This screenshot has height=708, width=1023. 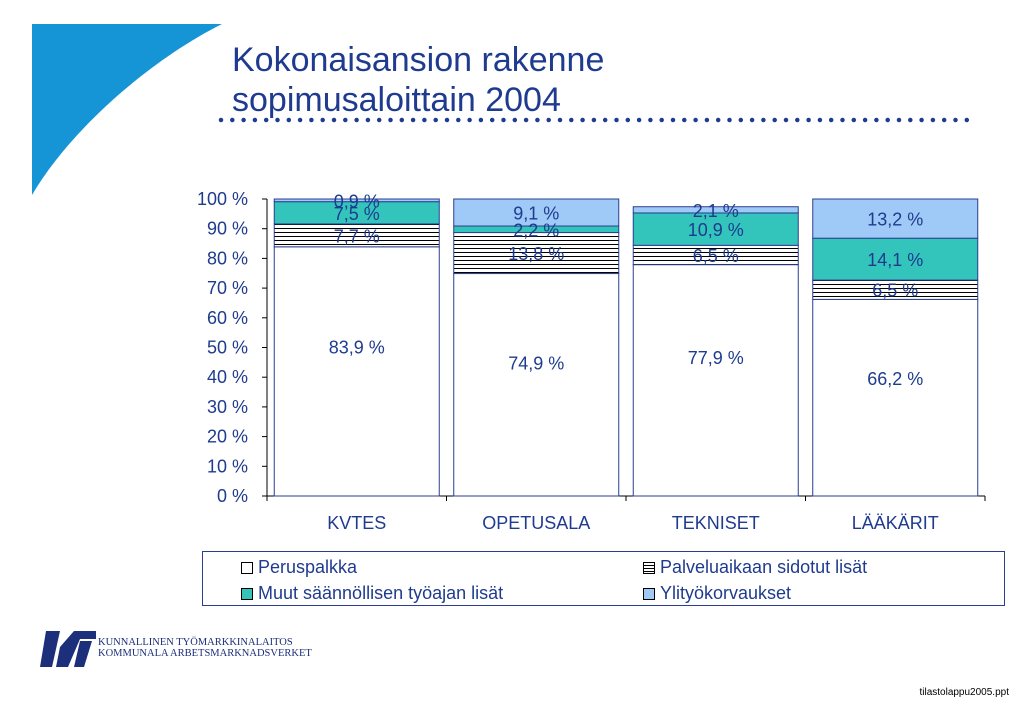 I want to click on y-tick-label: 60 %, so click(x=227, y=318).